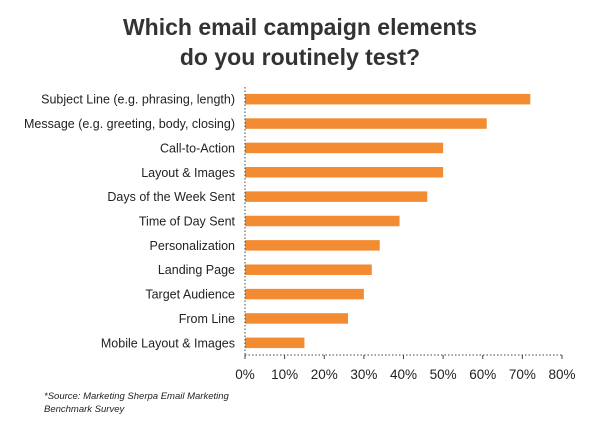  Describe the element at coordinates (561, 374) in the screenshot. I see `x-tick-label: 80%` at that location.